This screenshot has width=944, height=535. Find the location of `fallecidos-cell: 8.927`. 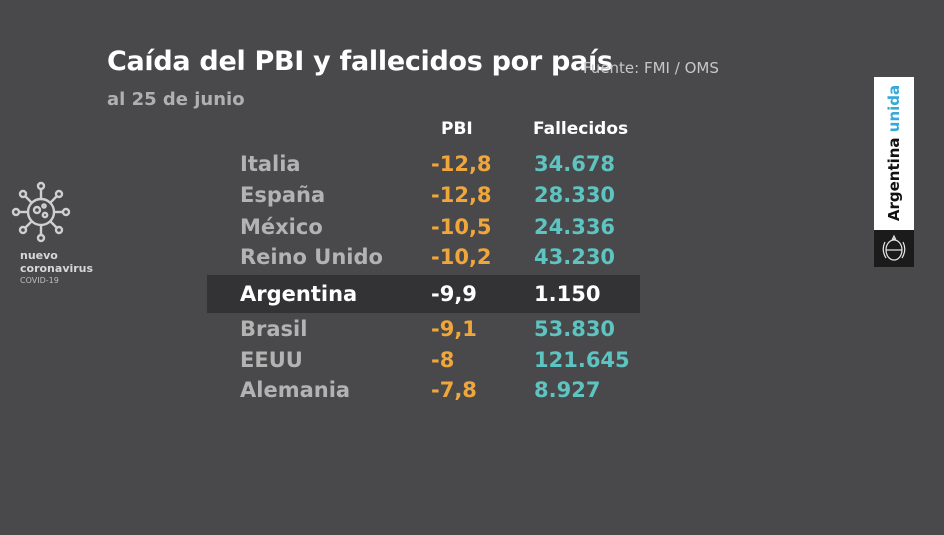

fallecidos-cell: 8.927 is located at coordinates (567, 390).